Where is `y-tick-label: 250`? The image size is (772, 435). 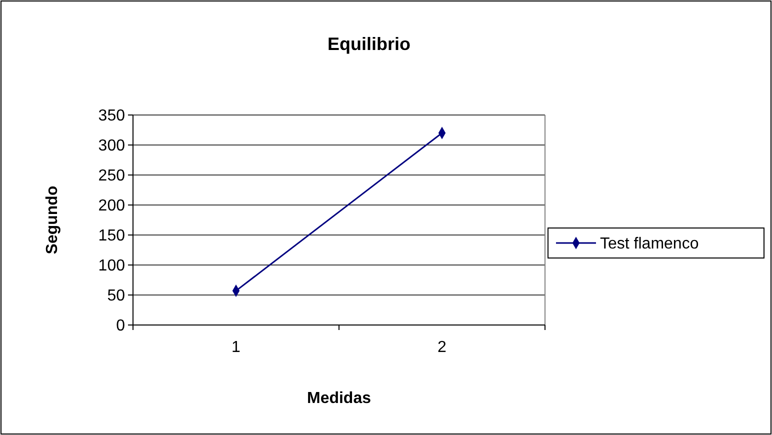 y-tick-label: 250 is located at coordinates (112, 176).